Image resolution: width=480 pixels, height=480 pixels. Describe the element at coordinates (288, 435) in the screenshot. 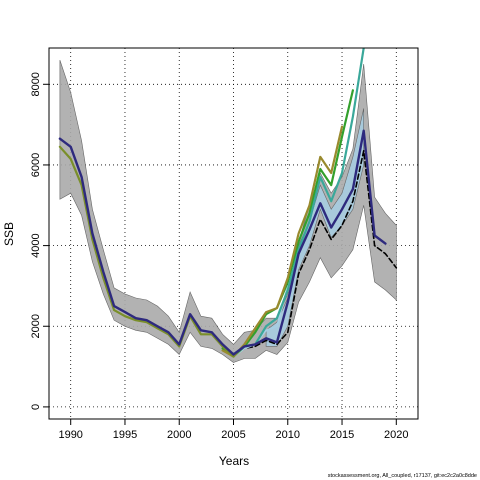

I see `x-tick-label-4: 2010` at that location.